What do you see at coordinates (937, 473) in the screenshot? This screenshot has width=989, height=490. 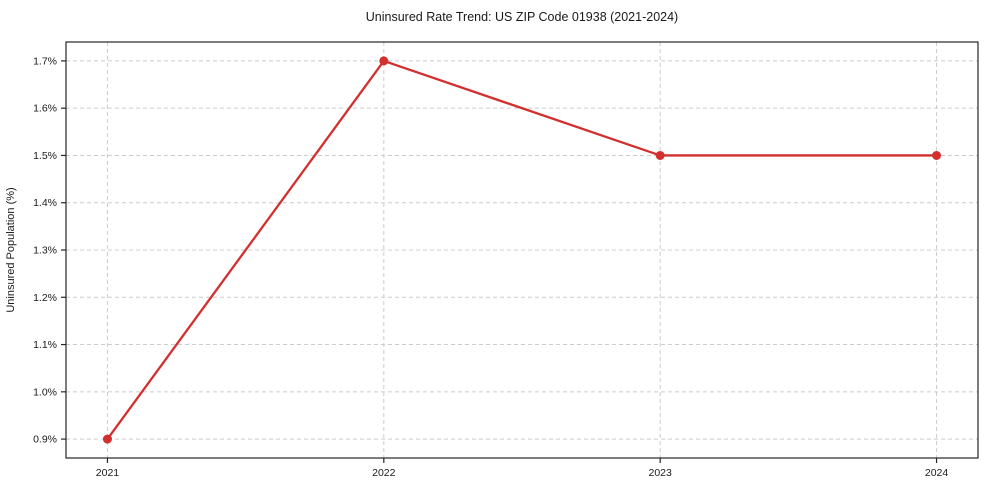 I see `x-tick-label: 2024` at bounding box center [937, 473].